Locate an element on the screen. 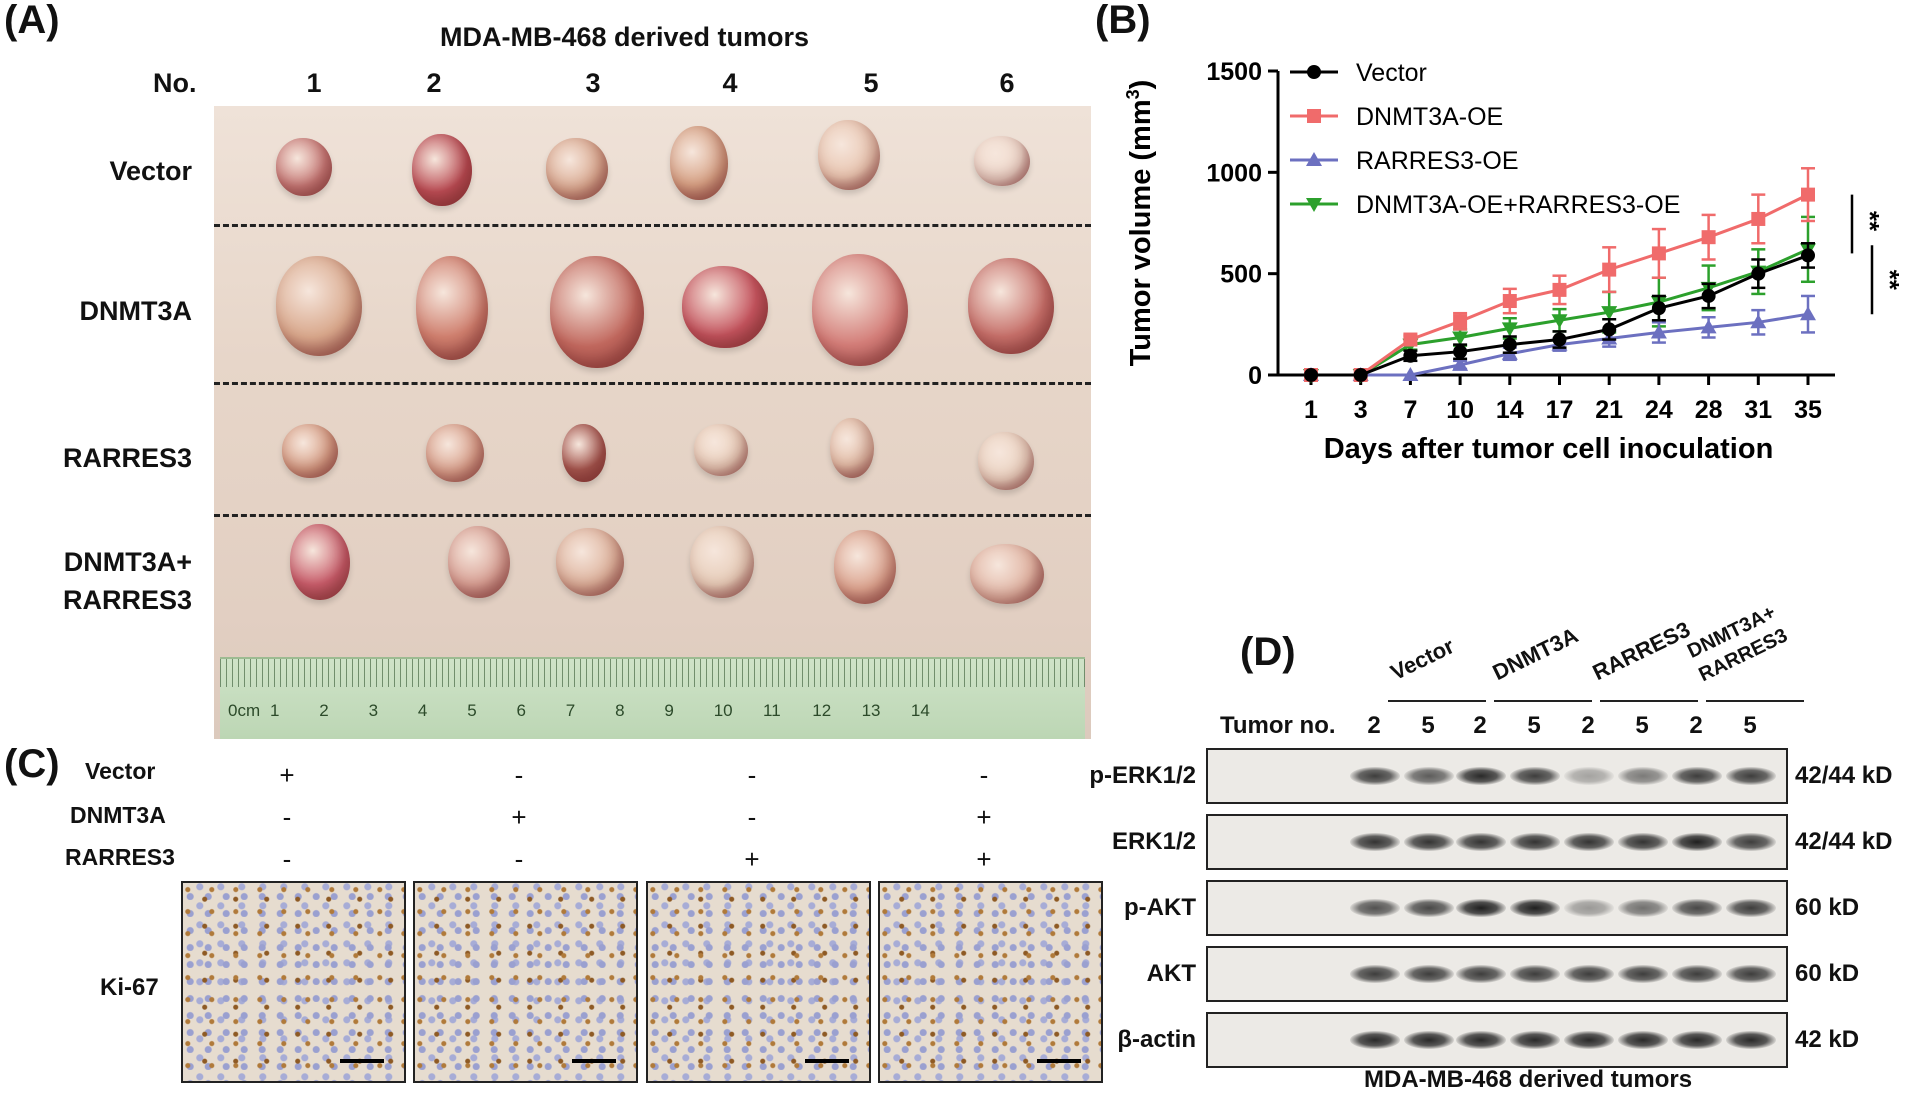 This screenshot has width=1905, height=1097. ruler-number: 12 is located at coordinates (822, 710).